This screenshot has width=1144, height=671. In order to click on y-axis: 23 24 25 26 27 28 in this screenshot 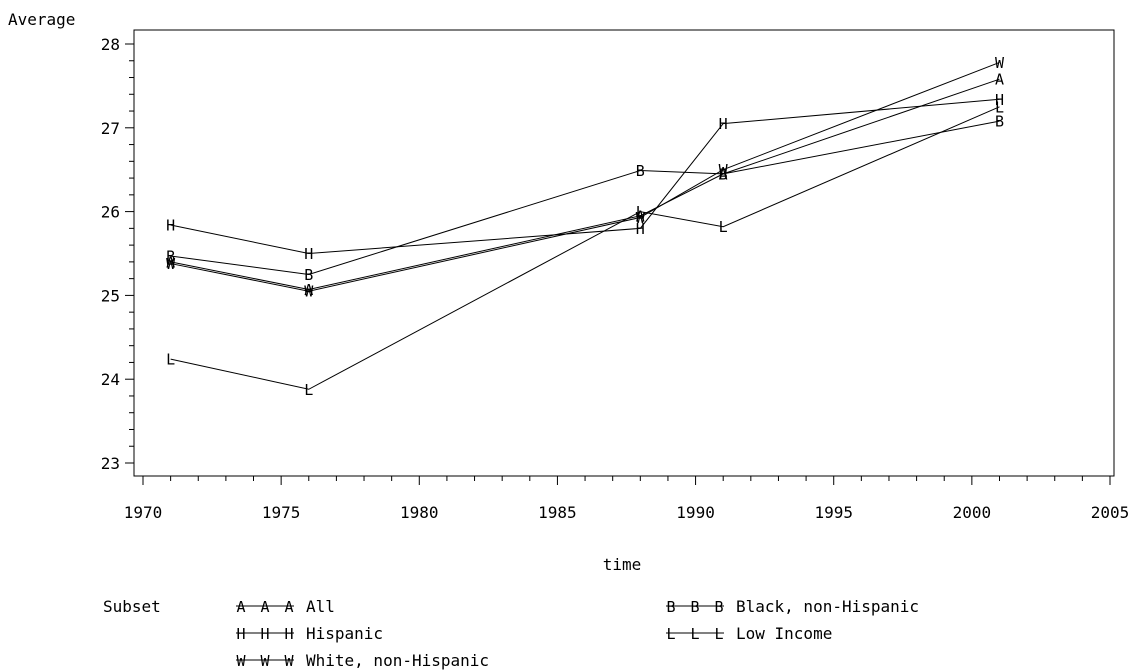, I will do `click(117, 254)`.